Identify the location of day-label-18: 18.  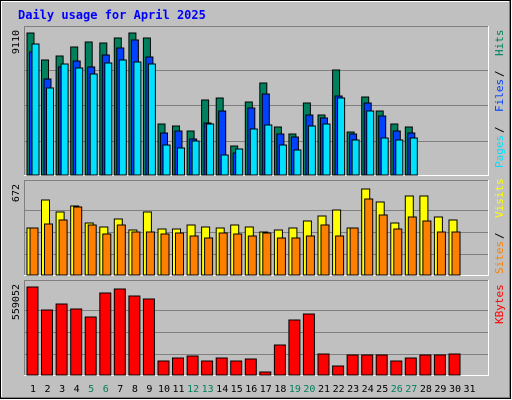
(280, 389).